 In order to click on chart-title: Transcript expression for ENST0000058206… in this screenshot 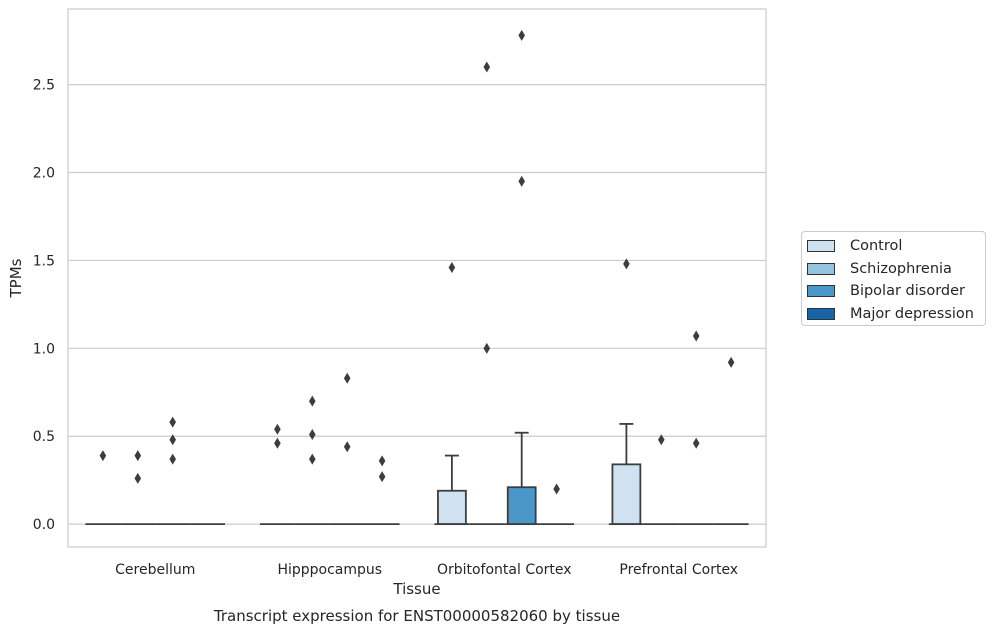, I will do `click(416, 616)`.